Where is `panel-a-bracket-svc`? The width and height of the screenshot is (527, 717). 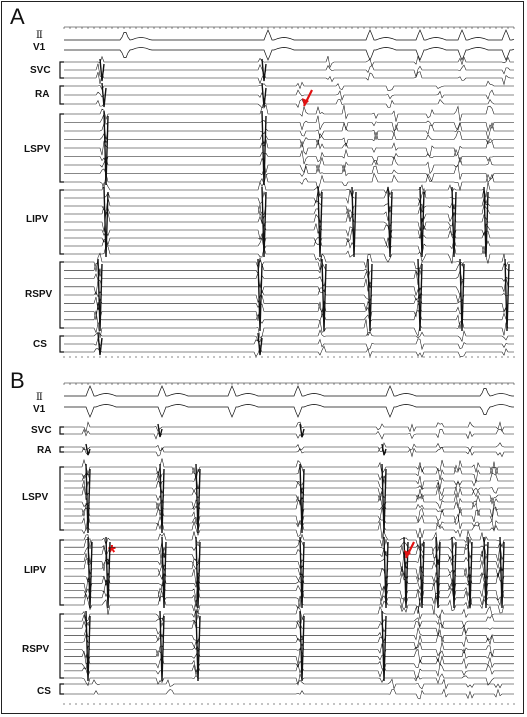
panel-a-bracket-svc is located at coordinates (61, 70).